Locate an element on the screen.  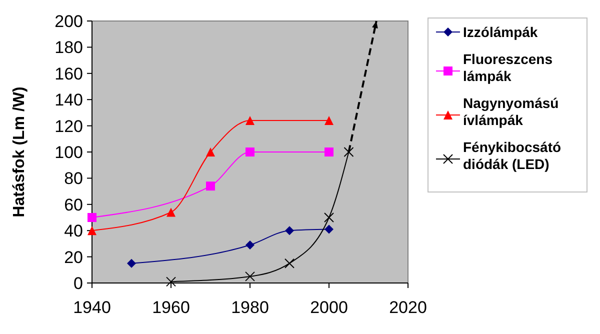
y-tick-label: 100 is located at coordinates (68, 152).